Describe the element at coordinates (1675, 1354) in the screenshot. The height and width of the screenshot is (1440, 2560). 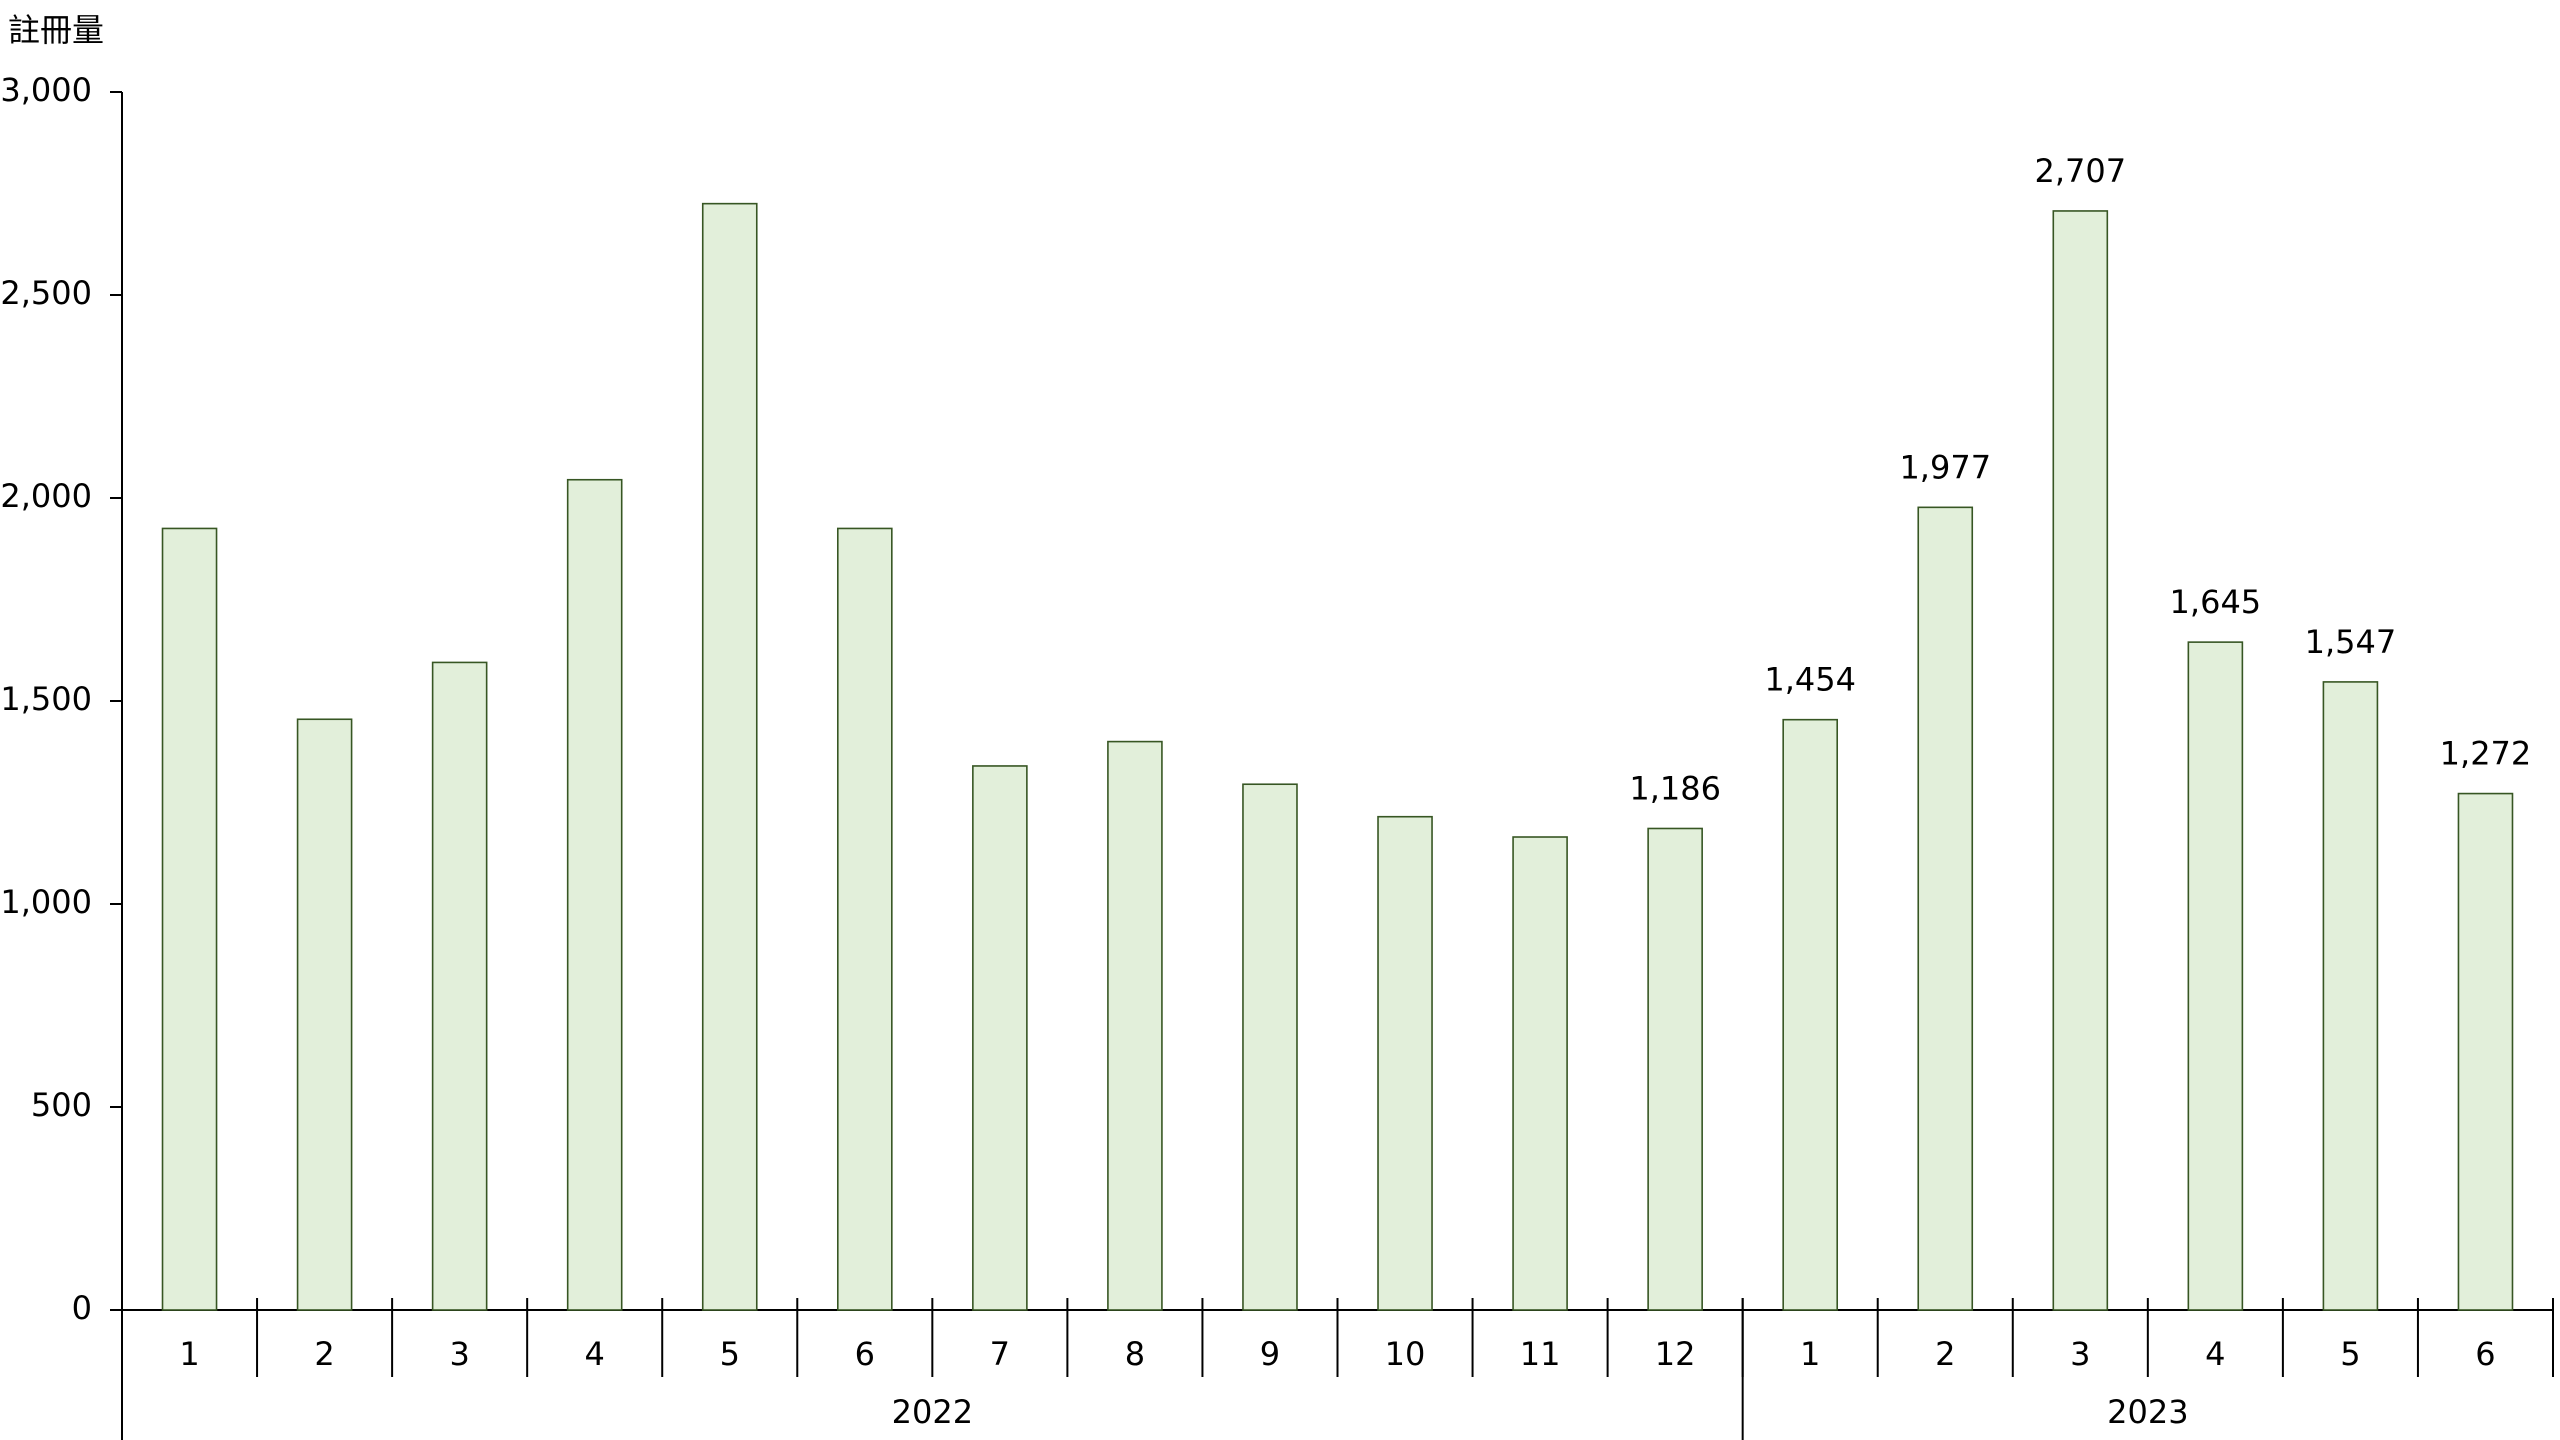
I see `x-tick-label: 12` at that location.